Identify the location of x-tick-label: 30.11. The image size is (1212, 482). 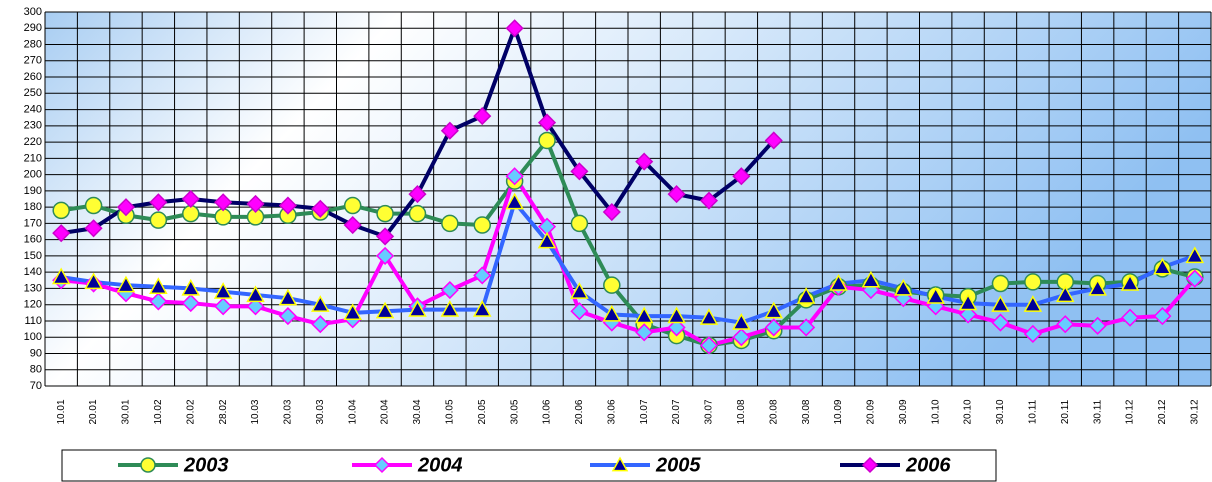
(1097, 411).